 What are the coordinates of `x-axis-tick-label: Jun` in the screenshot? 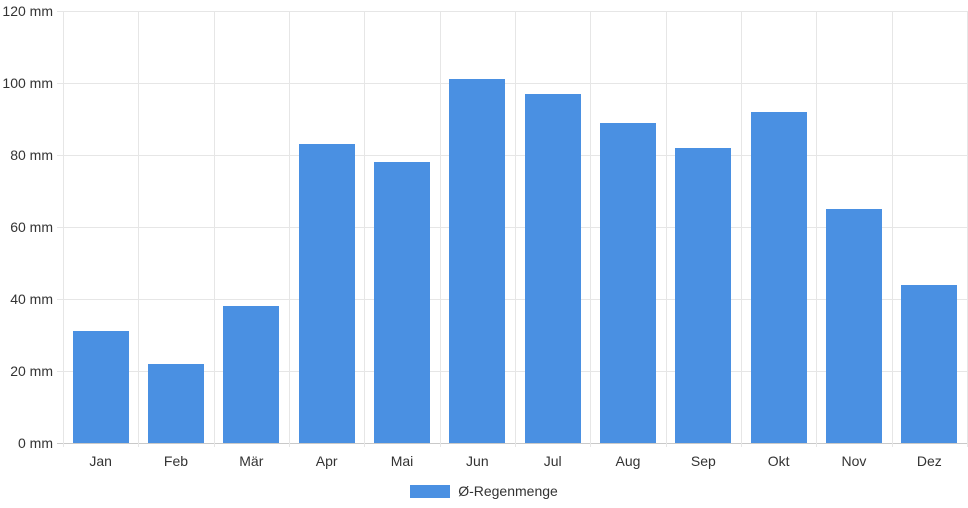 It's located at (477, 461).